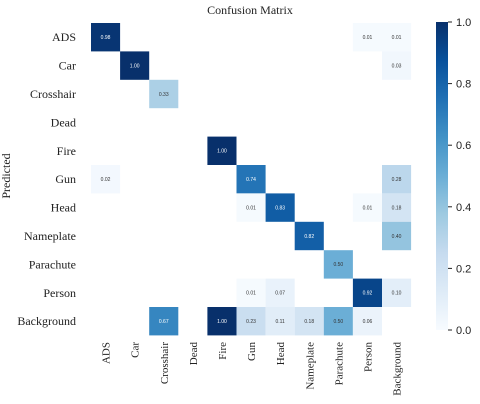  Describe the element at coordinates (50, 236) in the screenshot. I see `y-tick-label: Nameplate` at that location.